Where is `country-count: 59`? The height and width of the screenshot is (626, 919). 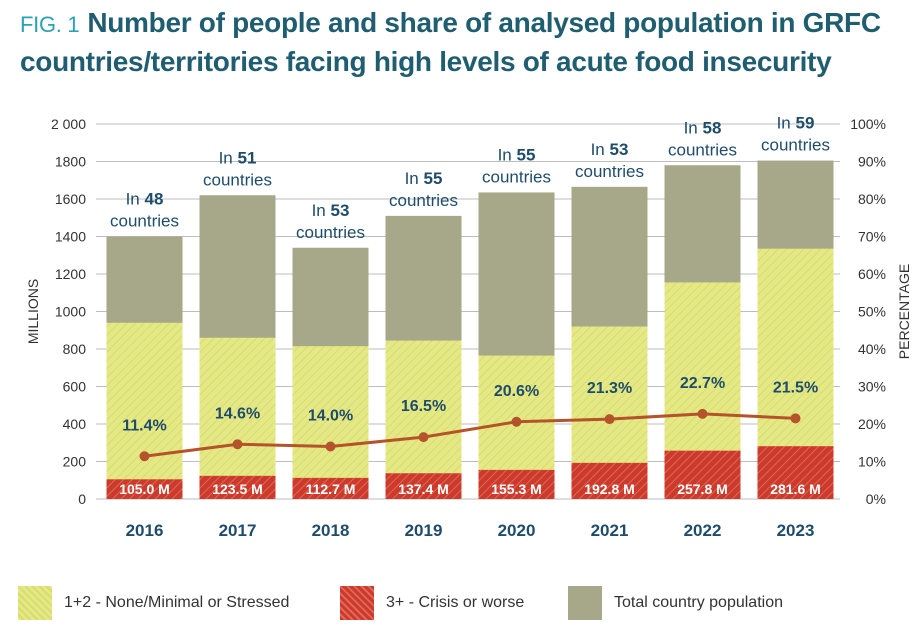
country-count: 59 is located at coordinates (804, 123).